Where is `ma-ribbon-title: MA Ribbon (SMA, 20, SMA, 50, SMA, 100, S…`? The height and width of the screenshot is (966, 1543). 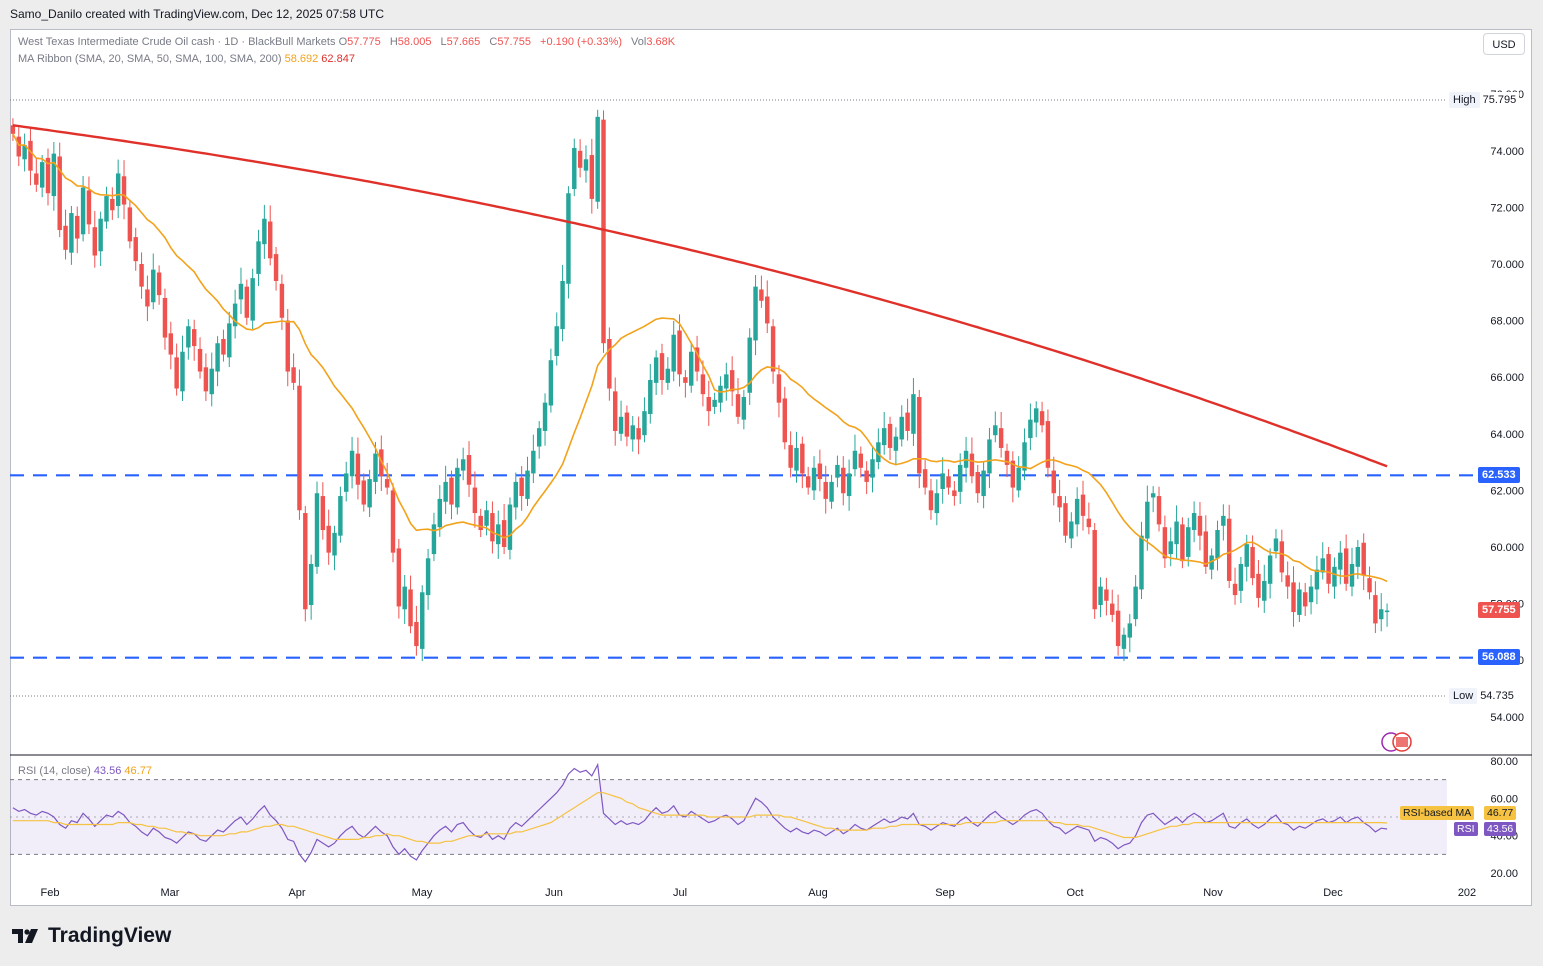 ma-ribbon-title: MA Ribbon (SMA, 20, SMA, 50, SMA, 100, S… is located at coordinates (150, 59).